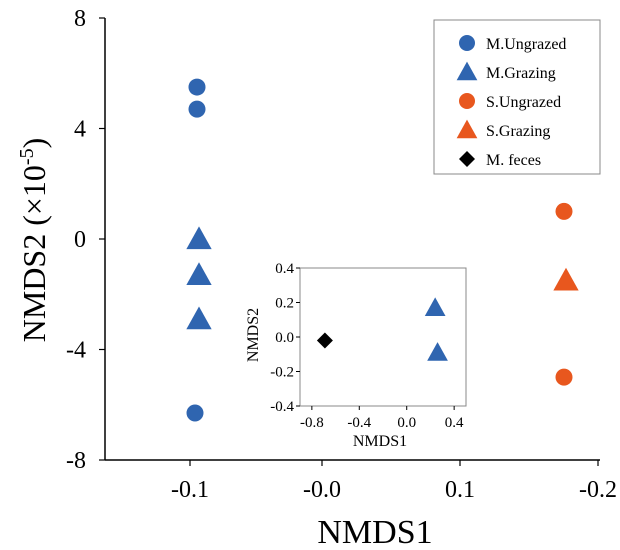  What do you see at coordinates (382, 329) in the screenshot?
I see `inset-plot-points` at bounding box center [382, 329].